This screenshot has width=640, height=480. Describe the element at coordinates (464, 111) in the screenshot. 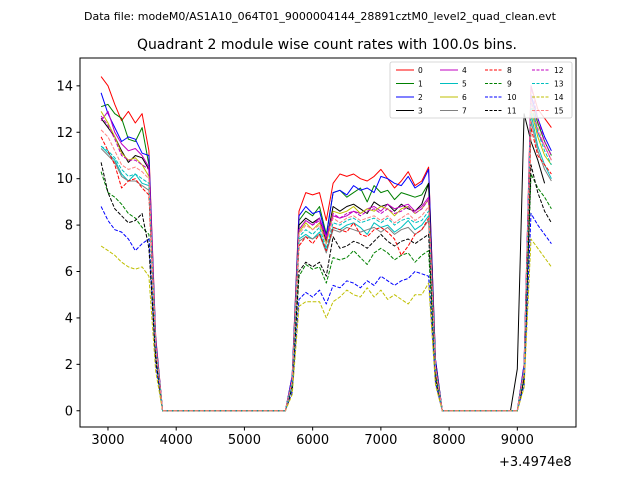

I see `legend-label-7: 7` at that location.